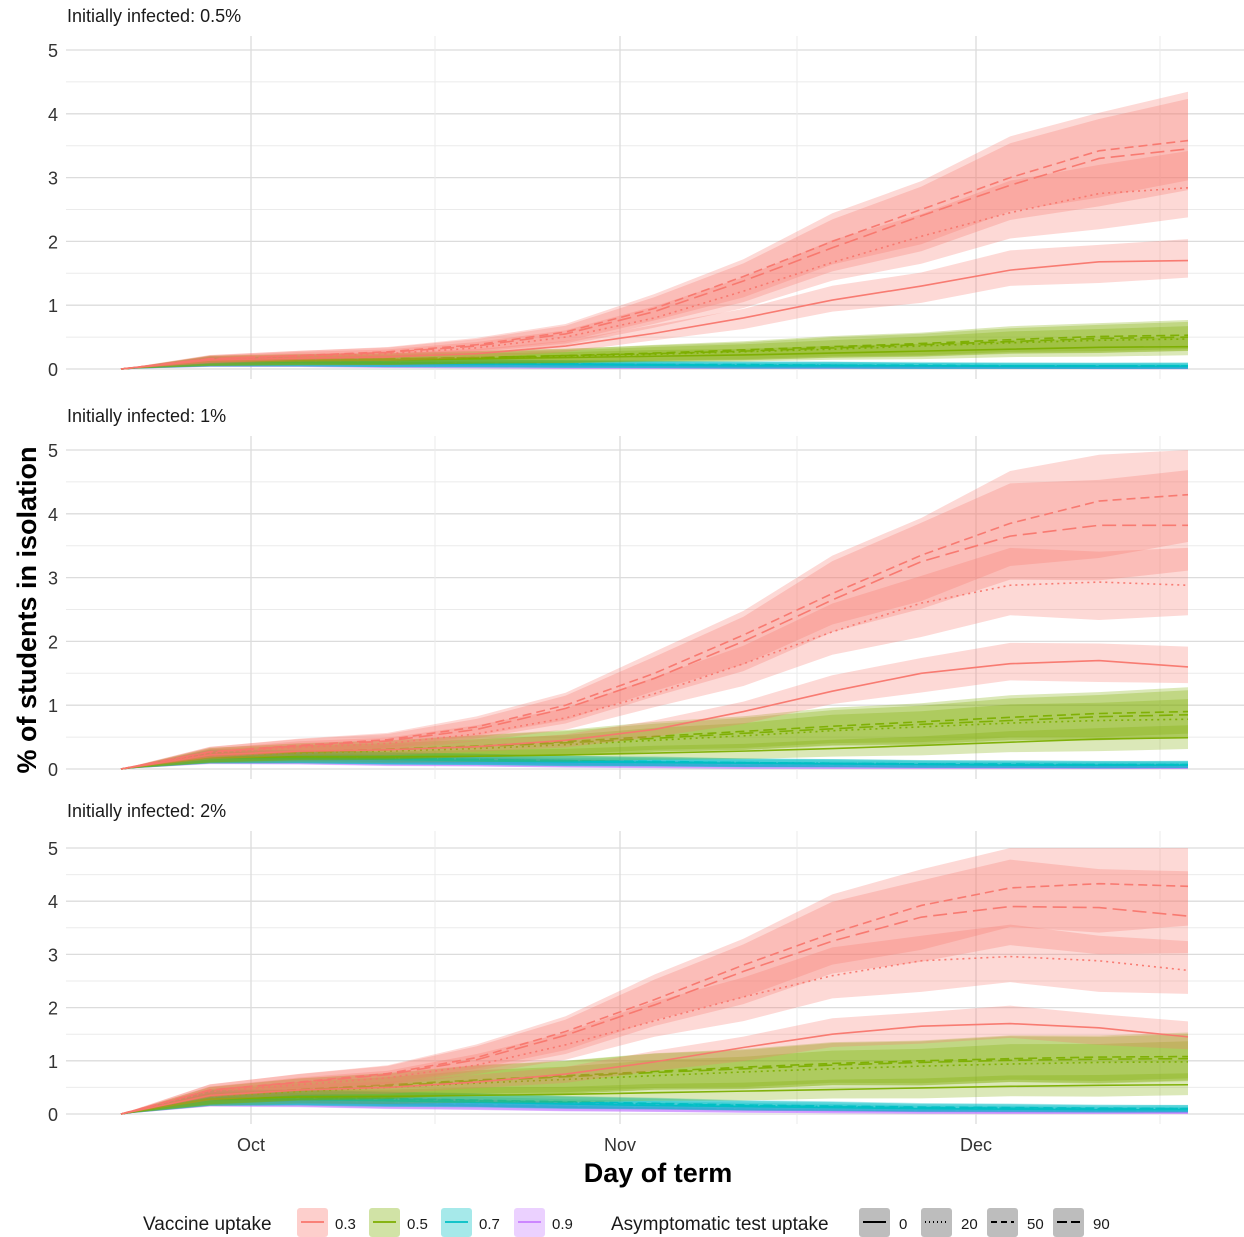 The image size is (1244, 1237). I want to click on vaccine-legend-item: 0.9, so click(543, 1222).